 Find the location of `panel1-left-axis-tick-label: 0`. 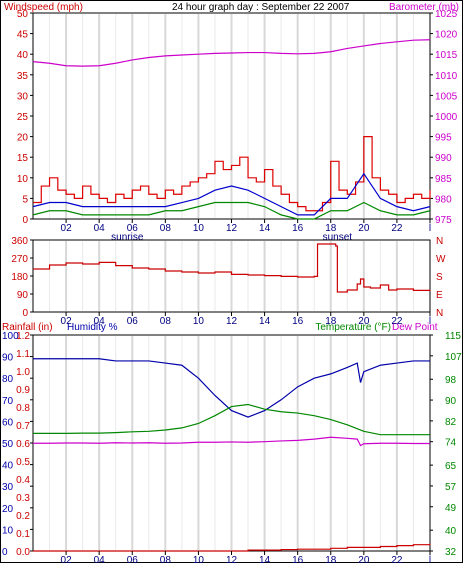

panel1-left-axis-tick-label: 0 is located at coordinates (25, 220).